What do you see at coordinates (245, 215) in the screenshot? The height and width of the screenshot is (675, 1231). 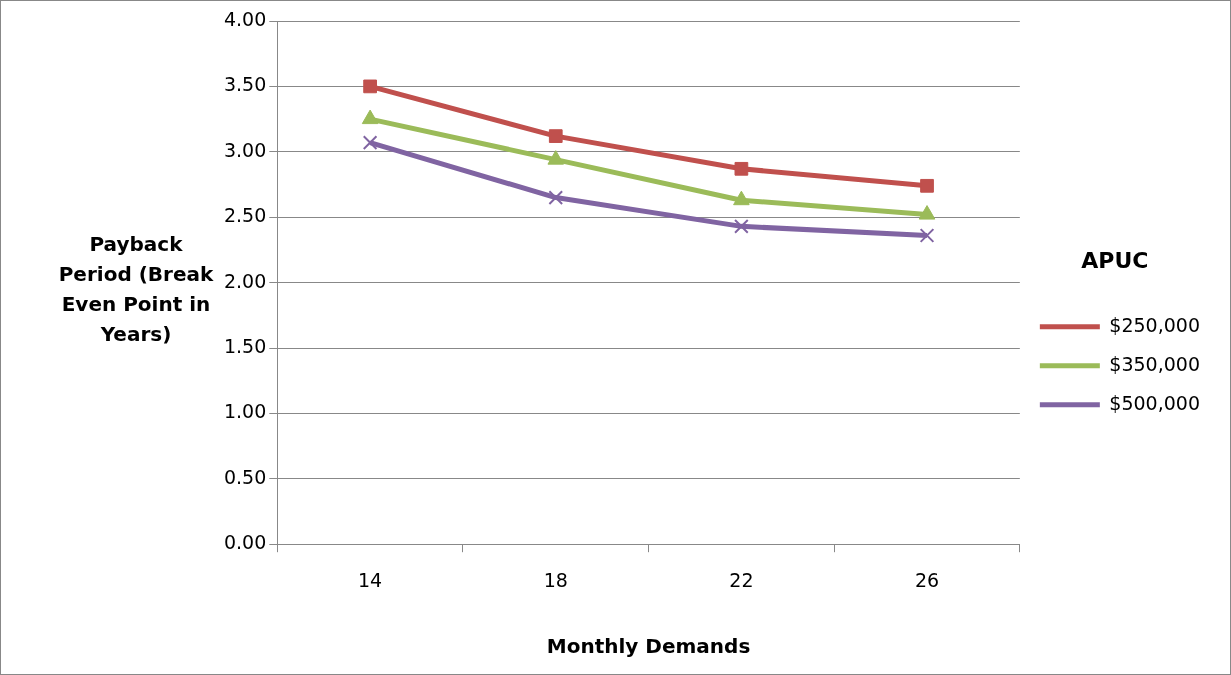 I see `y-tick-label: 2.50` at bounding box center [245, 215].